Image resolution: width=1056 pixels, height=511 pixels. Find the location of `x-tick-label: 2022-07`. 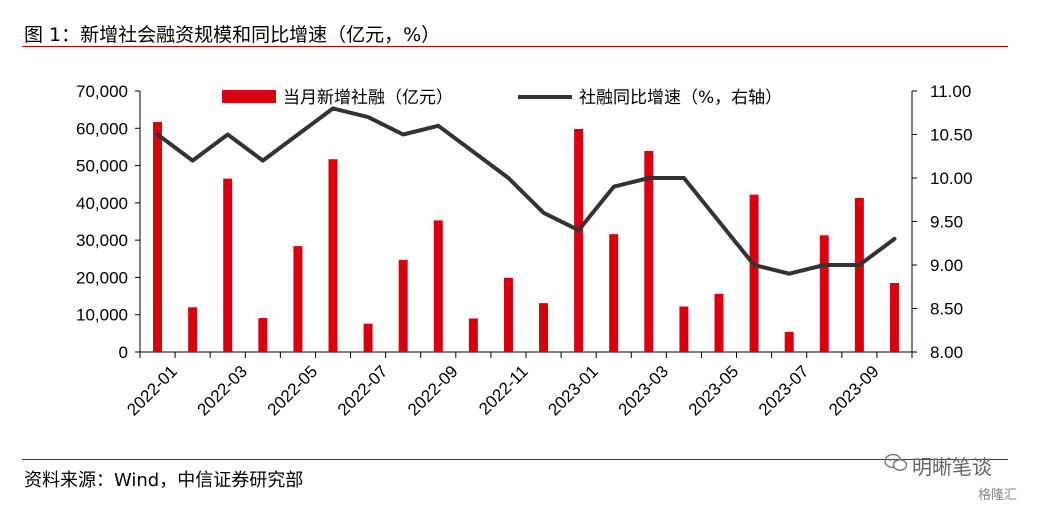

x-tick-label: 2022-07 is located at coordinates (363, 391).